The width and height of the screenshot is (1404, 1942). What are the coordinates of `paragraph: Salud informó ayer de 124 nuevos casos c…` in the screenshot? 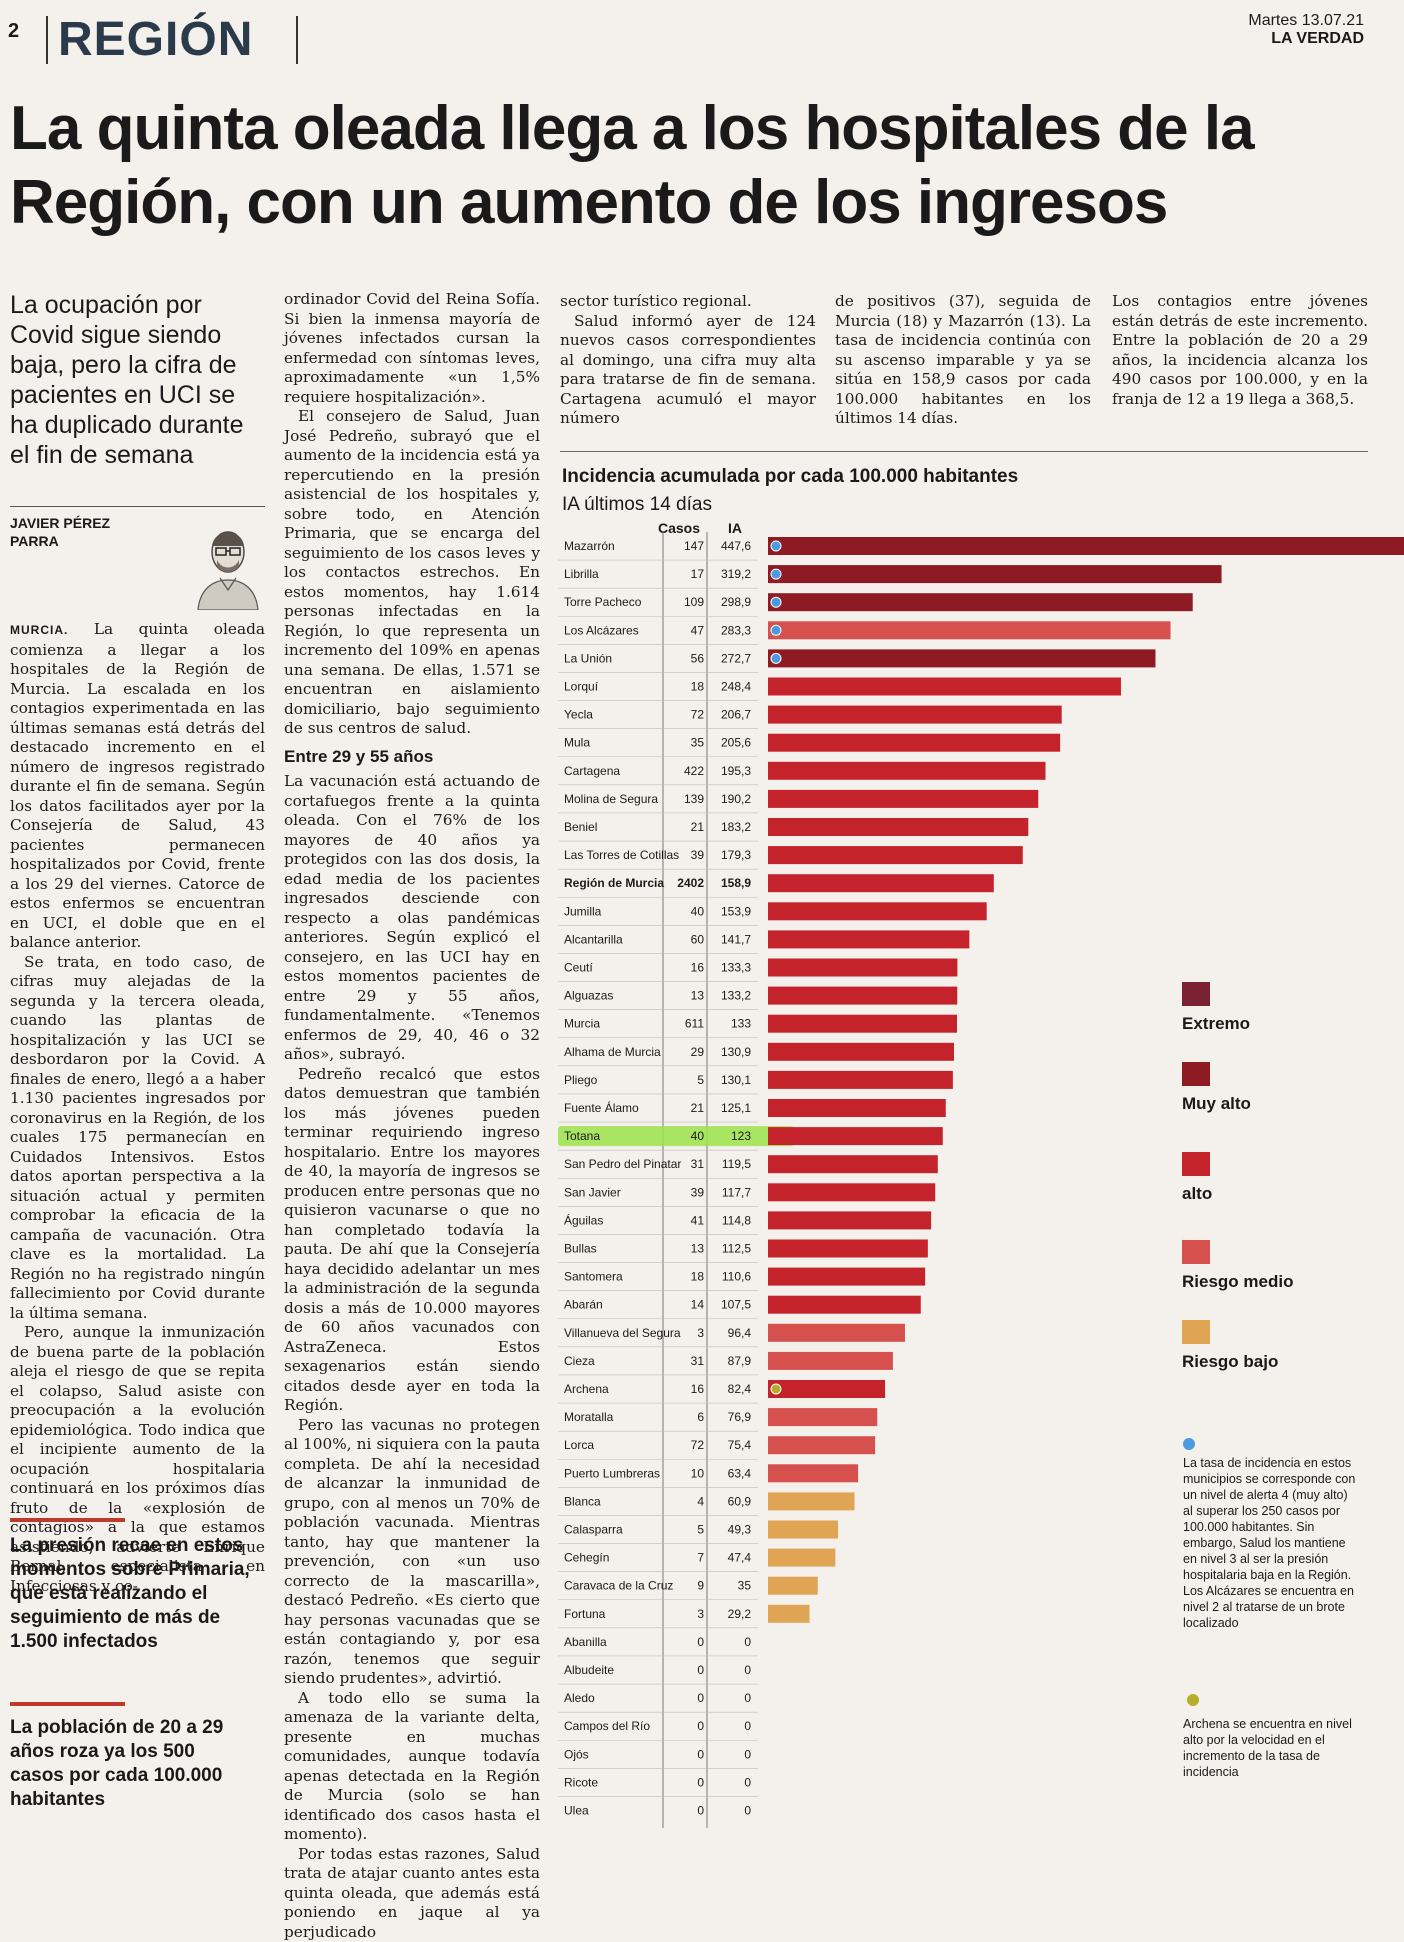 It's located at (688, 370).